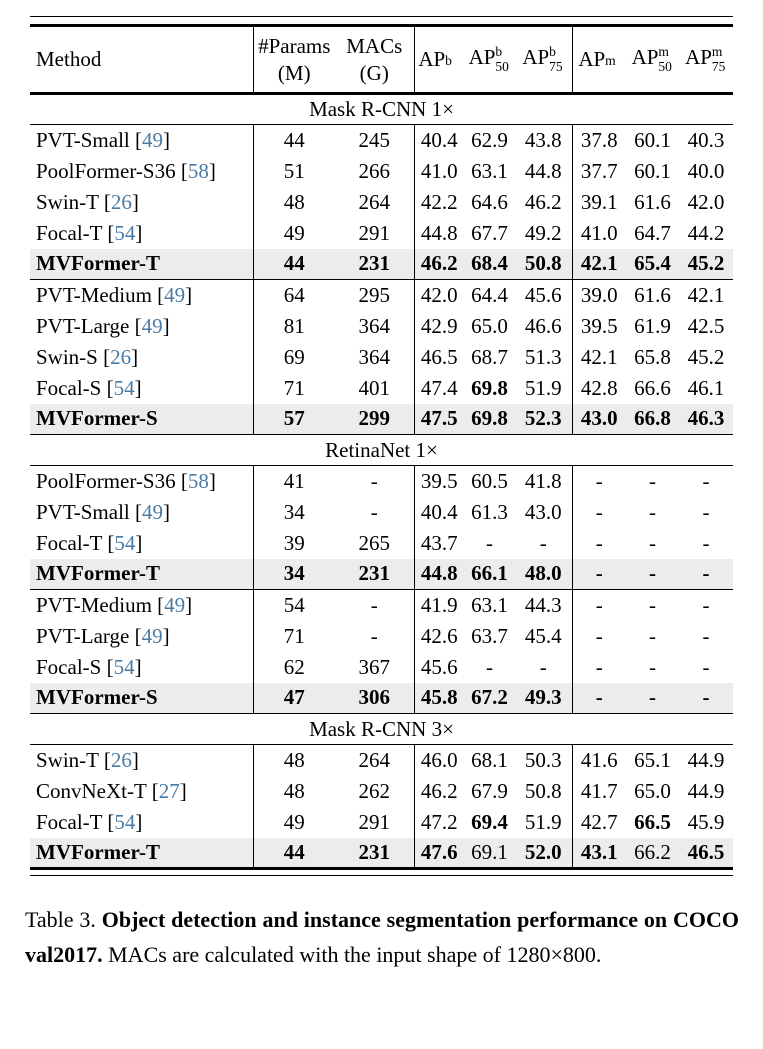 This screenshot has height=1049, width=763. What do you see at coordinates (83, 325) in the screenshot?
I see `method-name: PVT-Large` at bounding box center [83, 325].